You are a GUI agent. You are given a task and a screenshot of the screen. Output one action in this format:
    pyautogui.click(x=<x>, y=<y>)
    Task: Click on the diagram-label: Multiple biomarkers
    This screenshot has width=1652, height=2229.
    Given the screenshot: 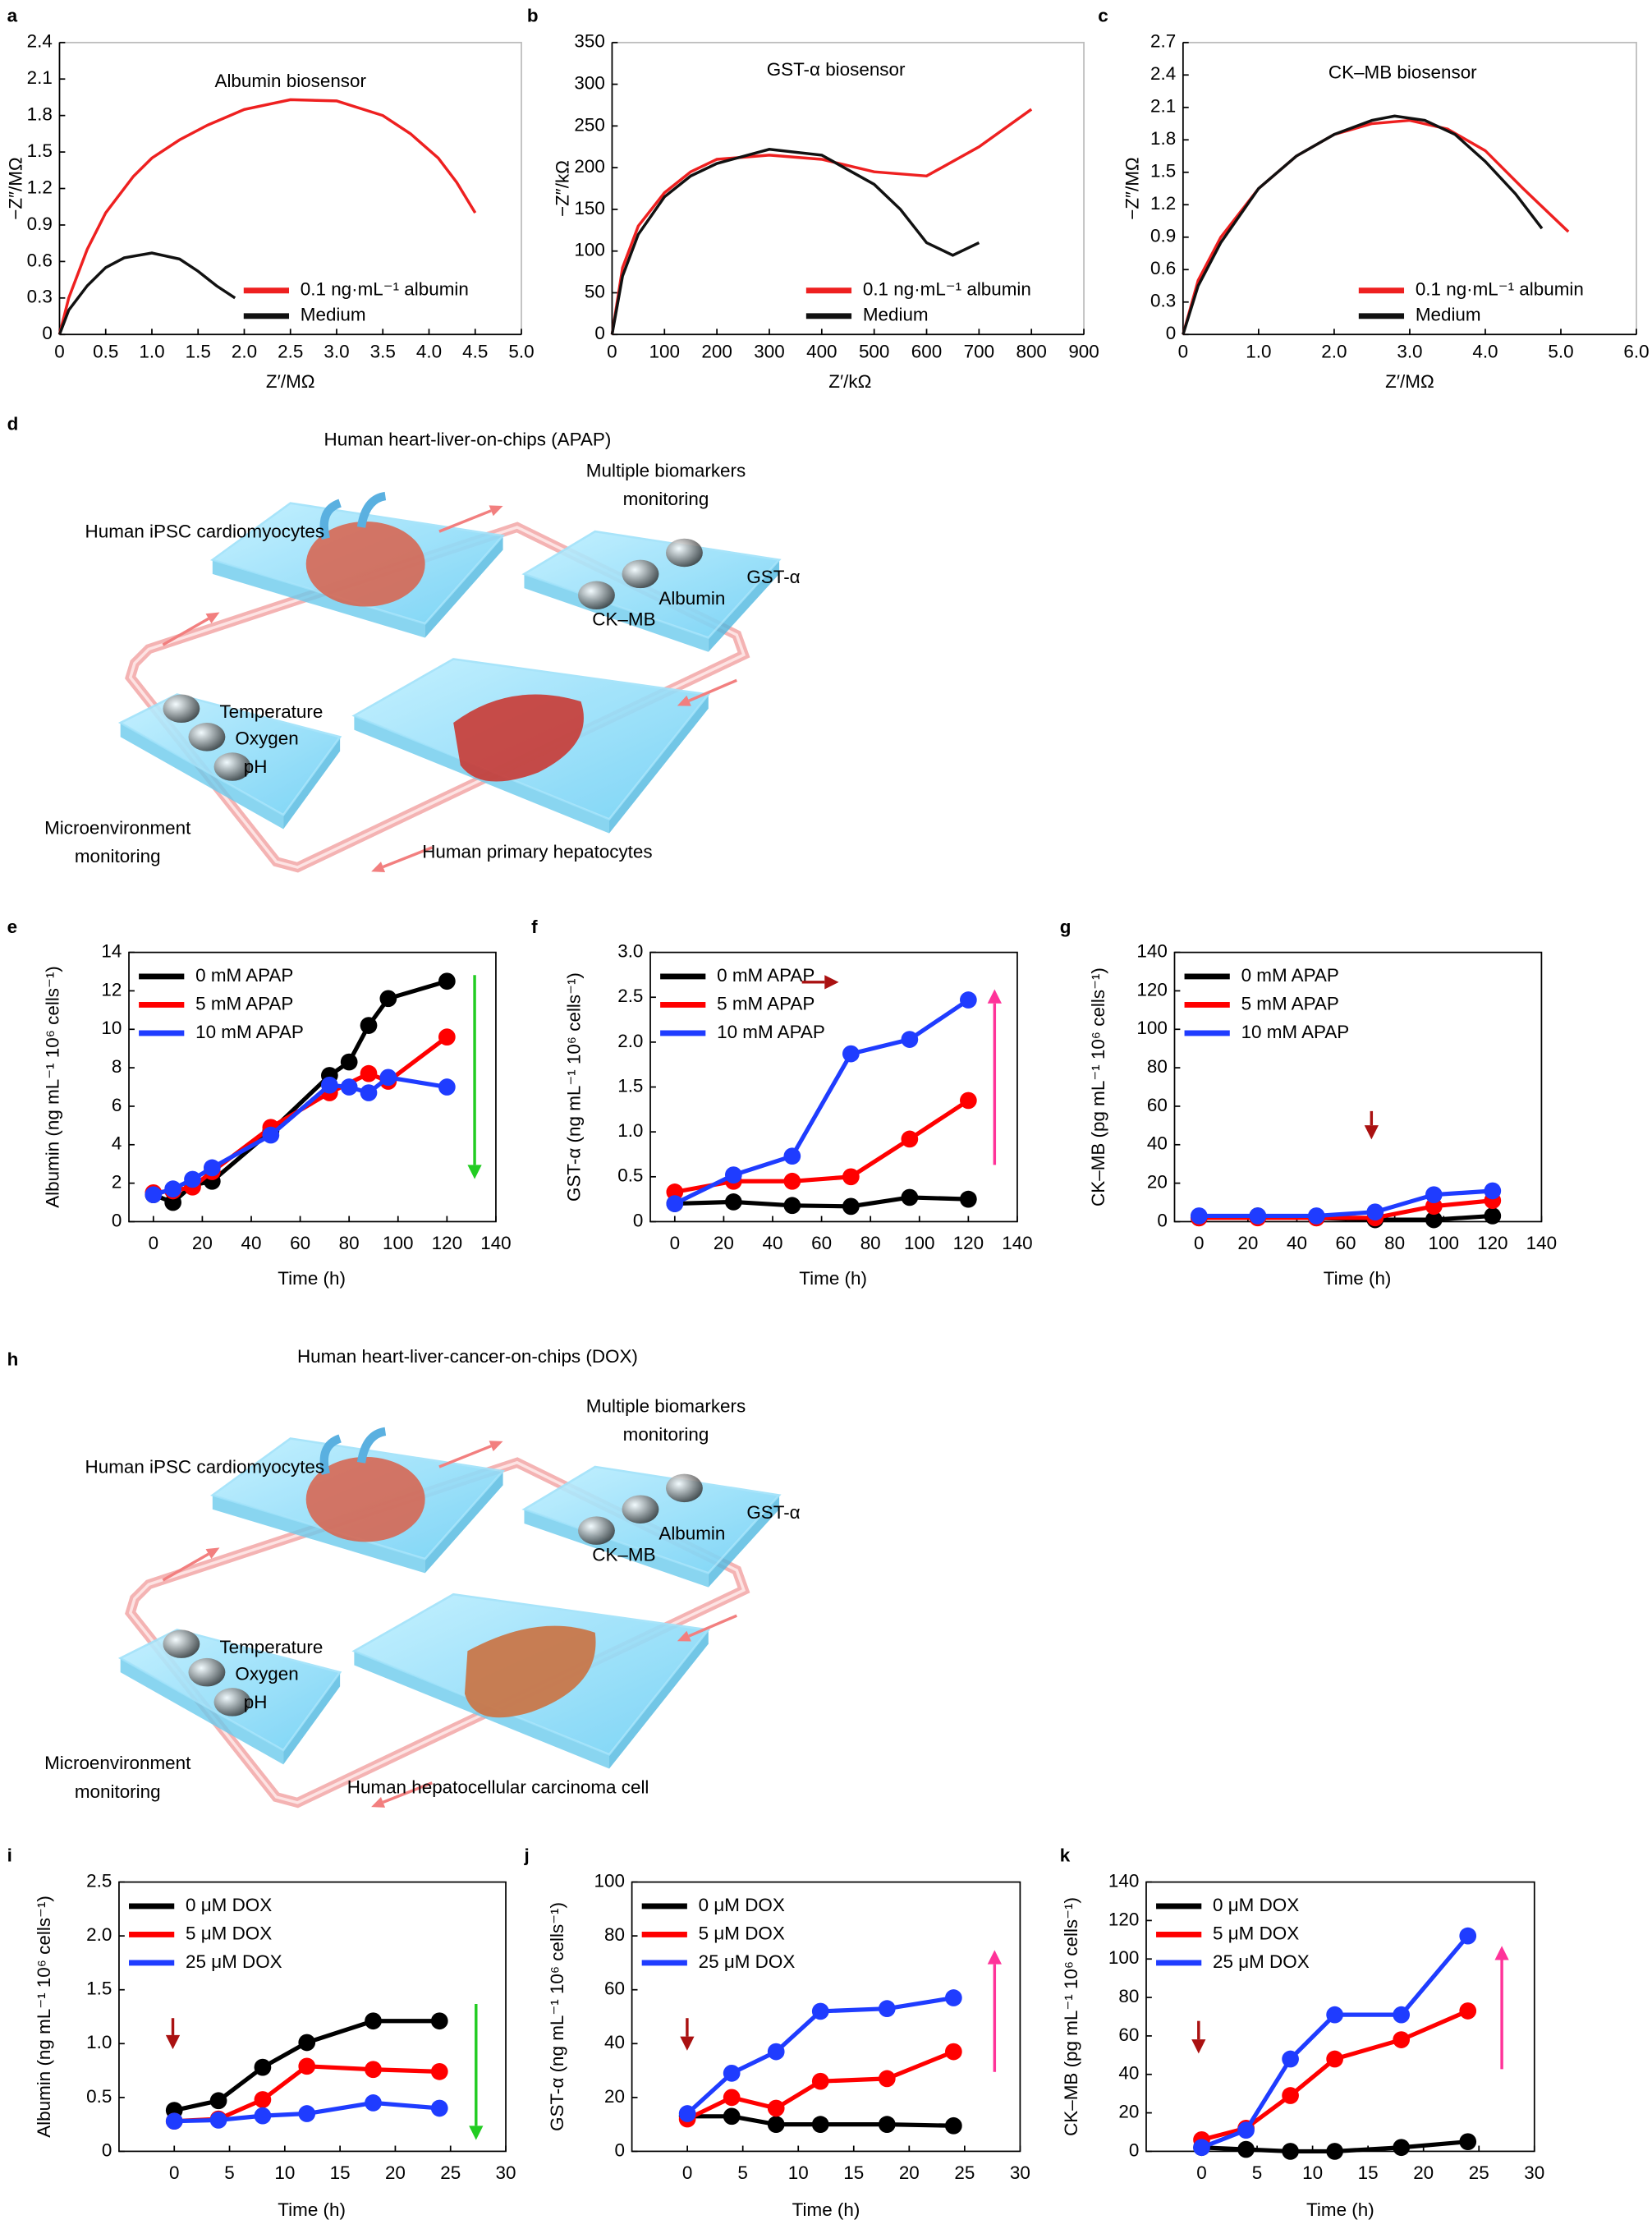 What is the action you would take?
    pyautogui.click(x=666, y=471)
    